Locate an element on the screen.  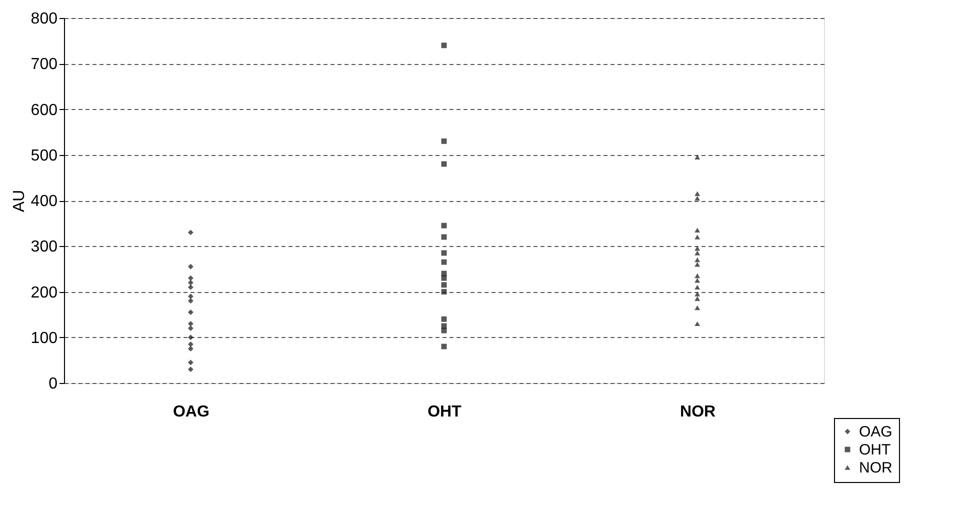
y-tick-label: 700 is located at coordinates (44, 65).